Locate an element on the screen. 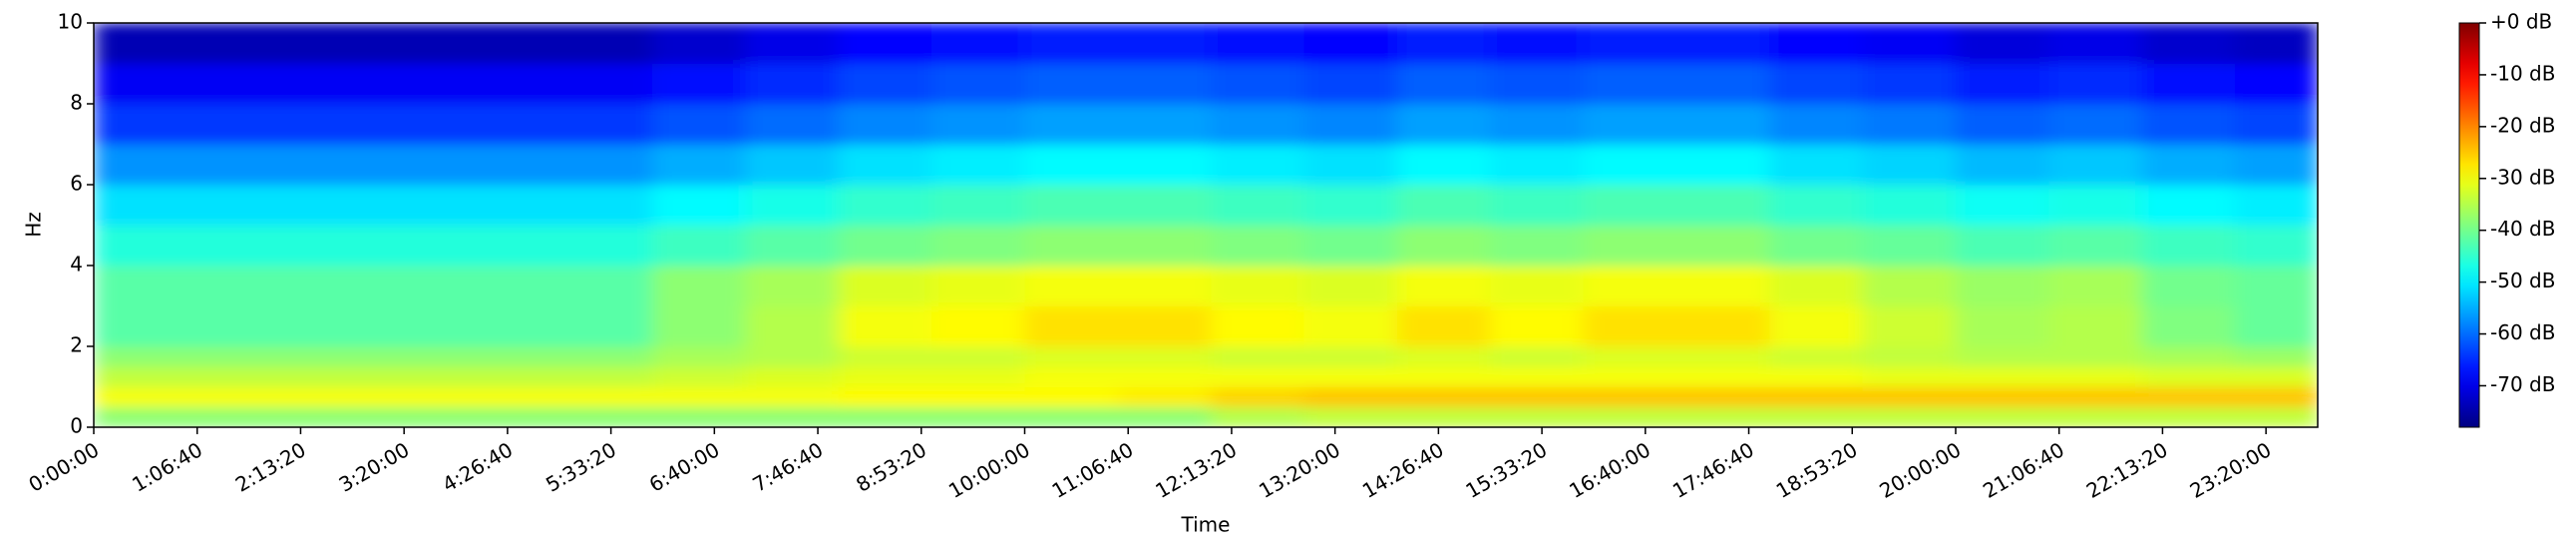 This screenshot has height=551, width=2576. x-tick-label: 6:40:00 is located at coordinates (684, 466).